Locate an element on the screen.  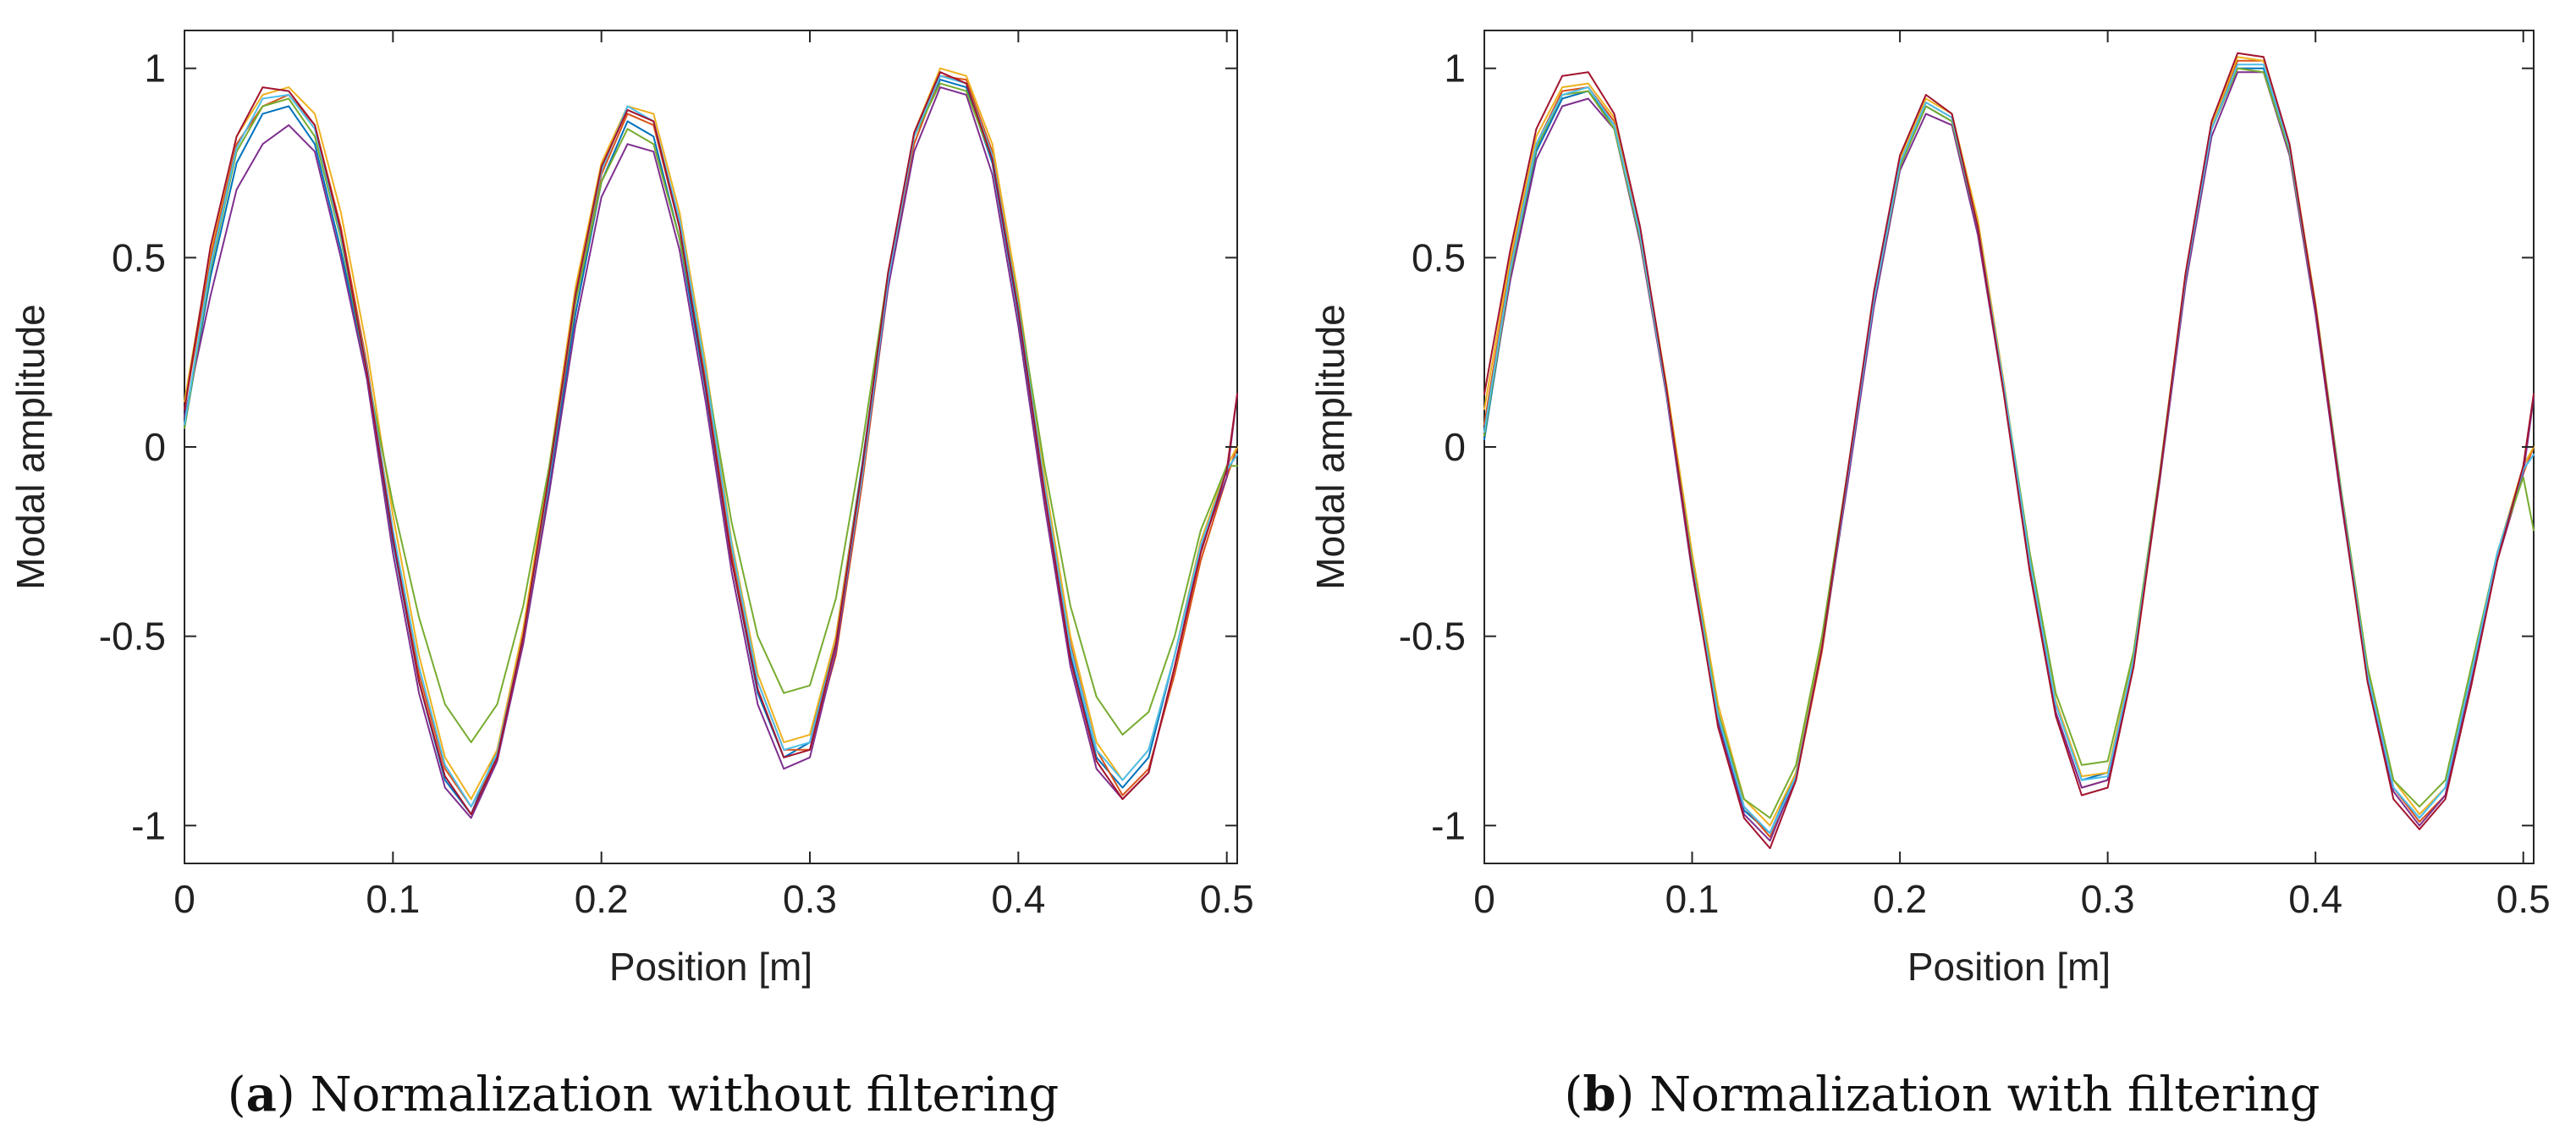
x-tick-label-a-1: 0.1 is located at coordinates (393, 899).